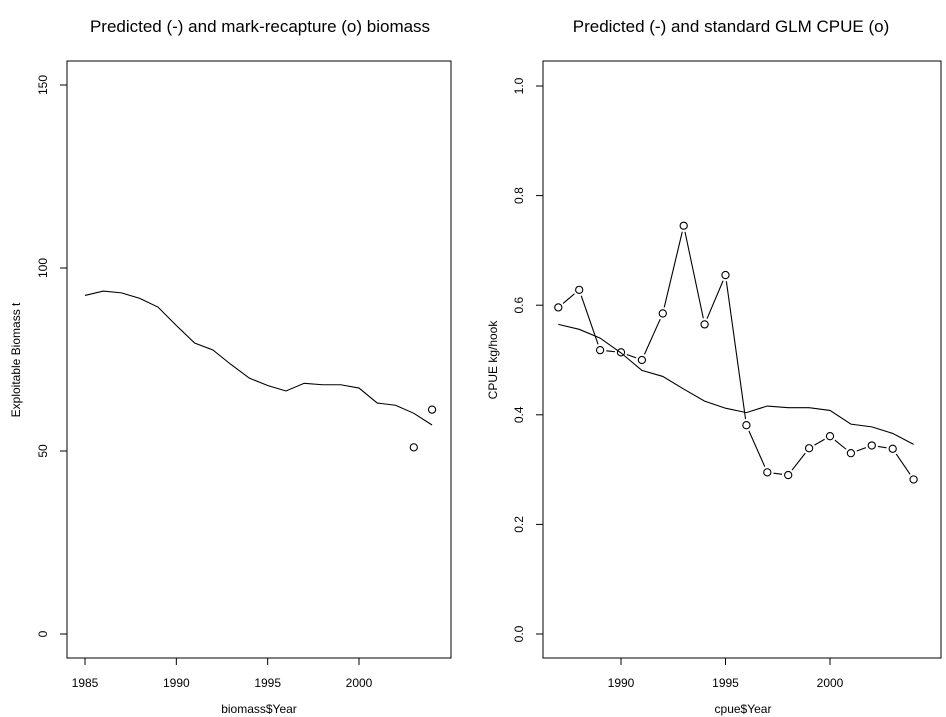 This screenshot has width=946, height=717. Describe the element at coordinates (731, 26) in the screenshot. I see `cpue-chart-title: Predicted (-) and standard GLM CPUE (o)` at that location.